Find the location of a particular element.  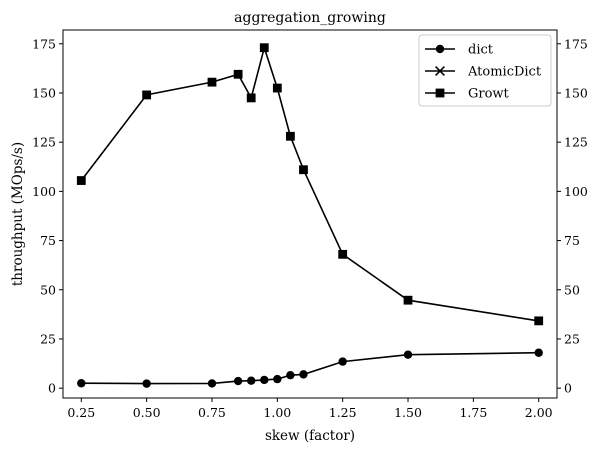

y-tick-left-label: 100 is located at coordinates (44, 191).